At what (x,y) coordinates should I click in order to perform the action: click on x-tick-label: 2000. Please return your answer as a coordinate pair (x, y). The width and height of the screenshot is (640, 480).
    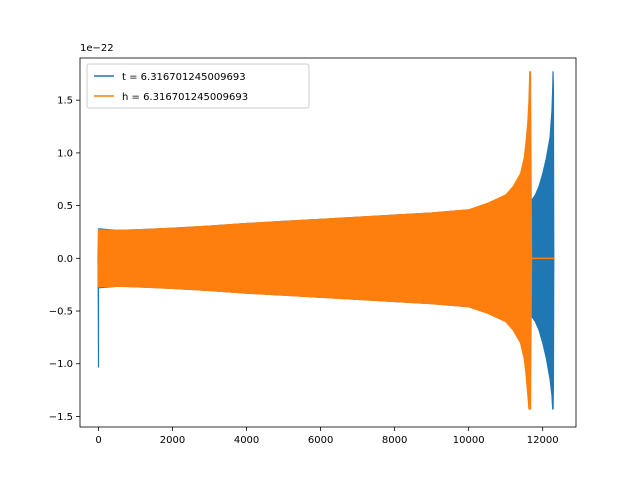
    Looking at the image, I should click on (172, 440).